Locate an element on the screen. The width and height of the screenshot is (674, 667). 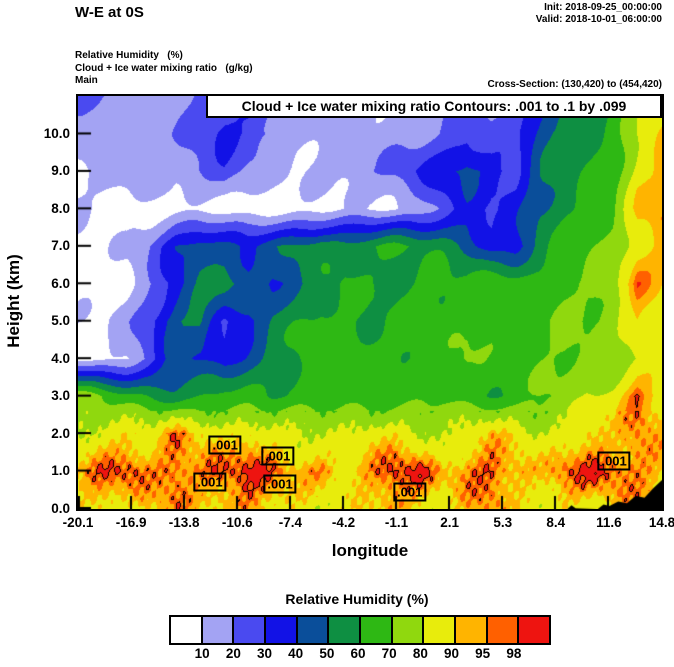
colorbar-tick-label: 90 is located at coordinates (451, 653).